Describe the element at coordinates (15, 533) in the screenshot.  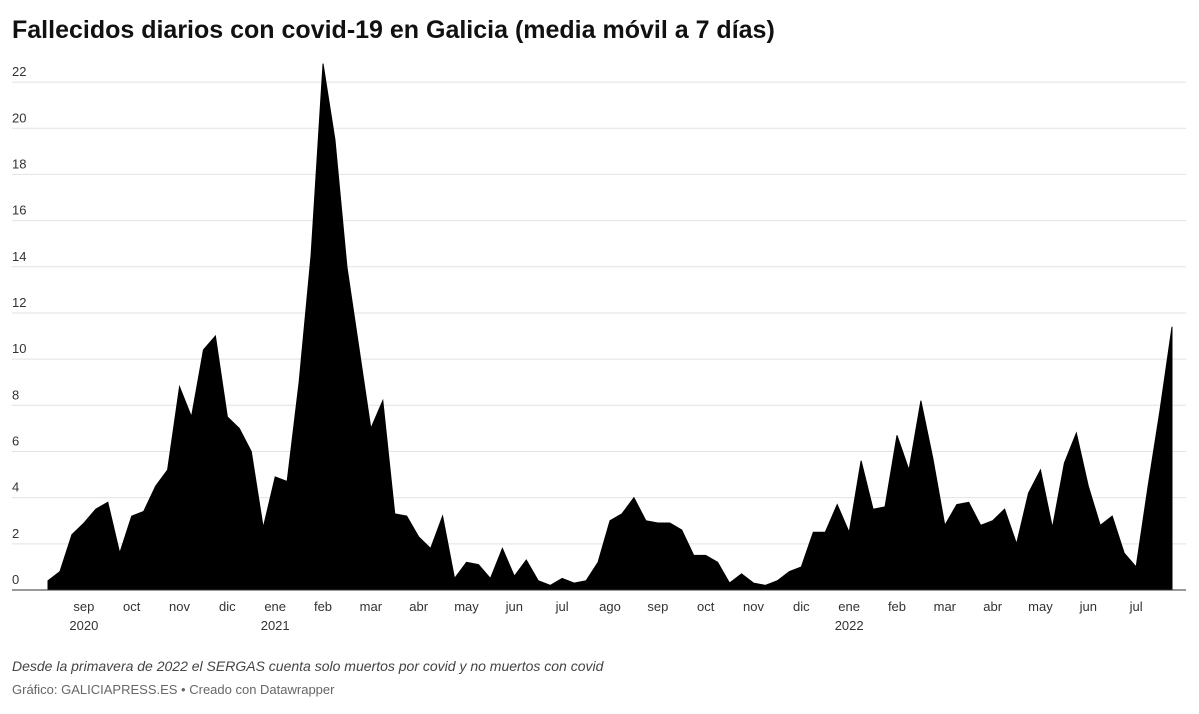
I see `y-tick-label: 2` at that location.